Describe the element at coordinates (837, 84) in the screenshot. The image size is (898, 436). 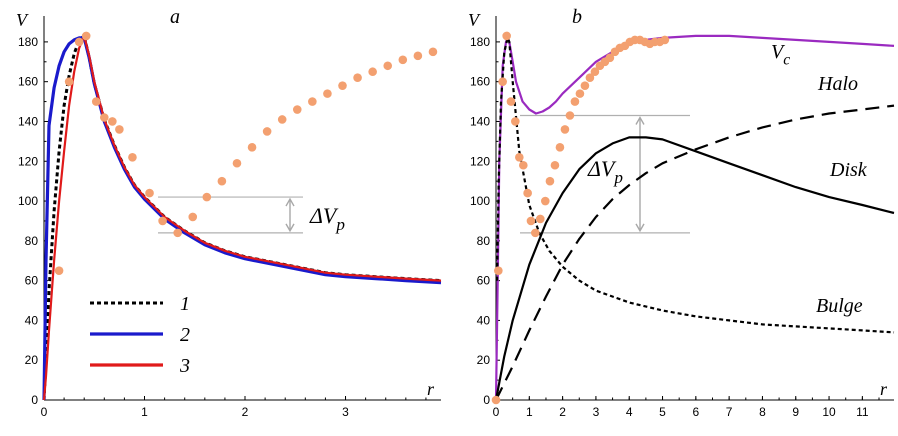
I see `series-label-halo: Halo` at that location.